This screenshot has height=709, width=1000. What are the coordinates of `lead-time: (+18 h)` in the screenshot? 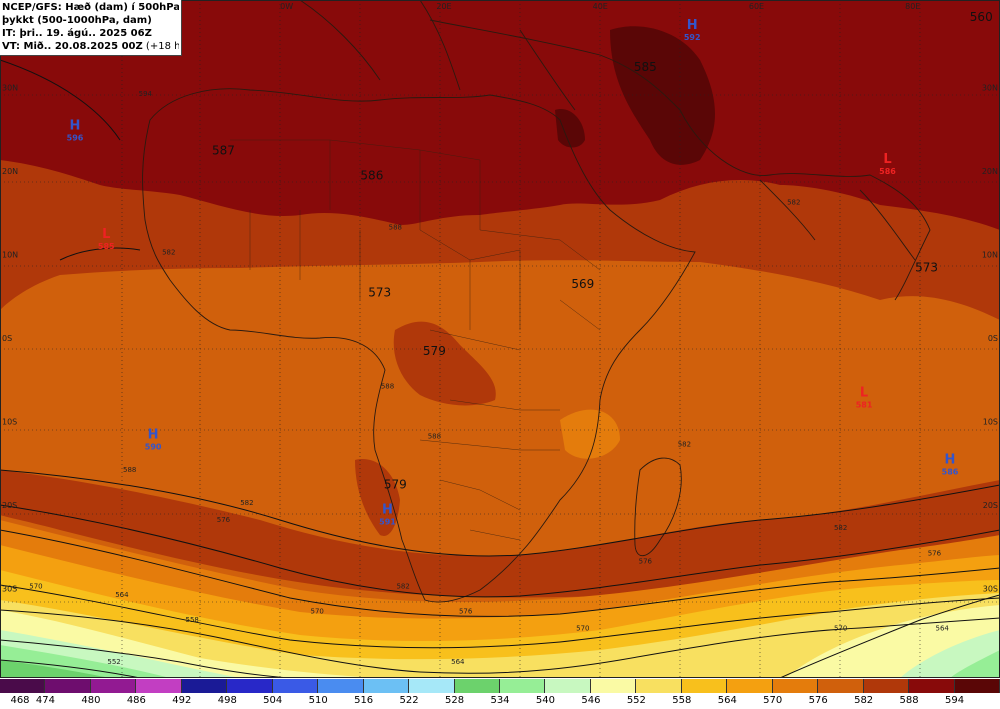 It's located at (162, 46).